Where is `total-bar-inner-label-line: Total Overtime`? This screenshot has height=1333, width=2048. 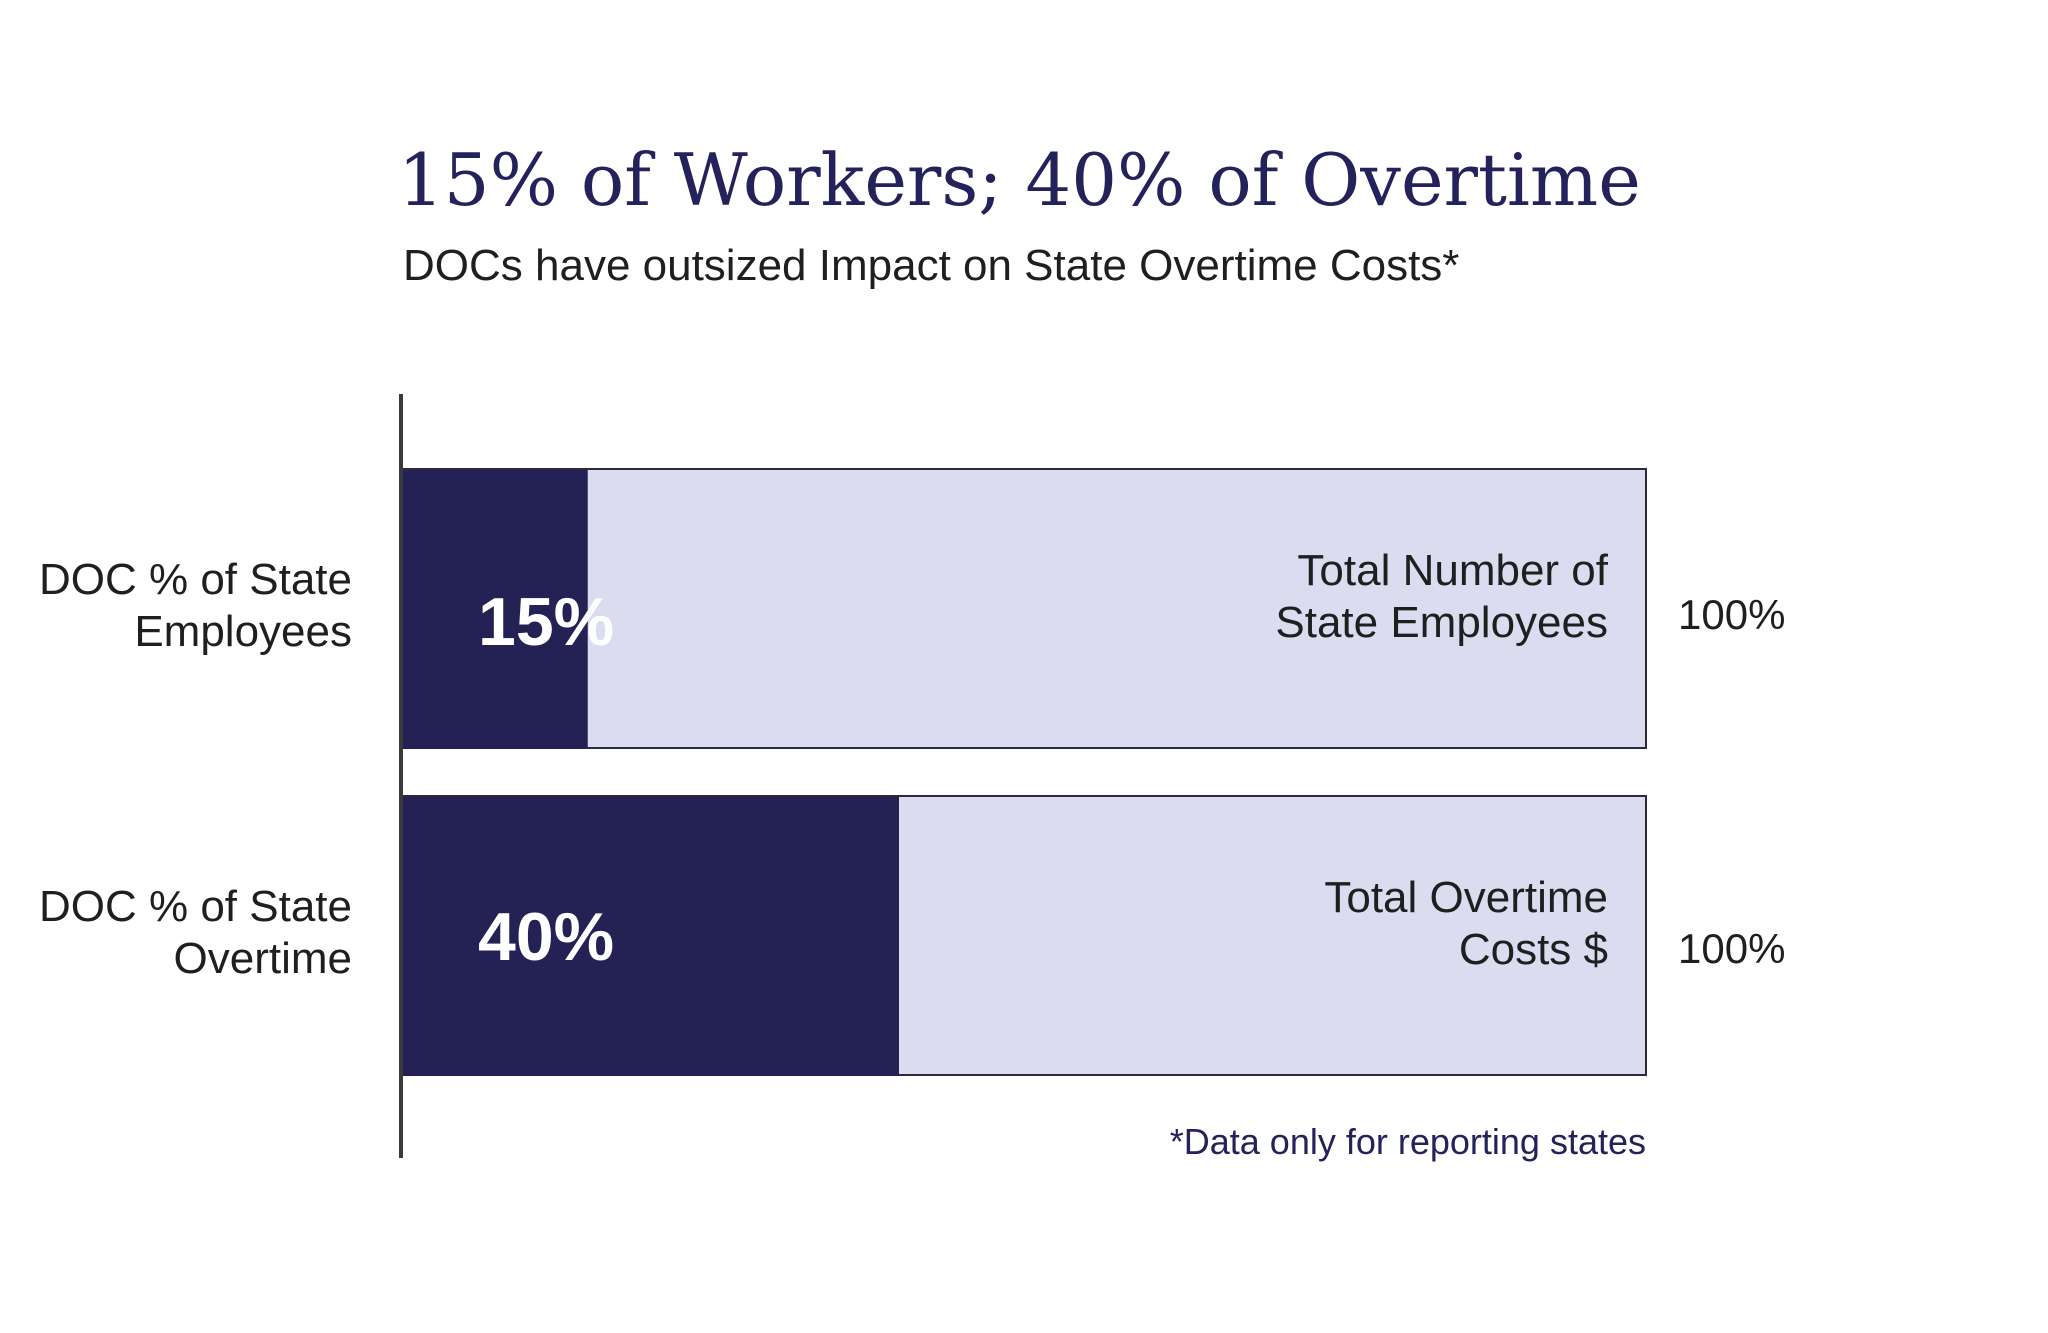
total-bar-inner-label-line: Total Overtime is located at coordinates (1466, 897).